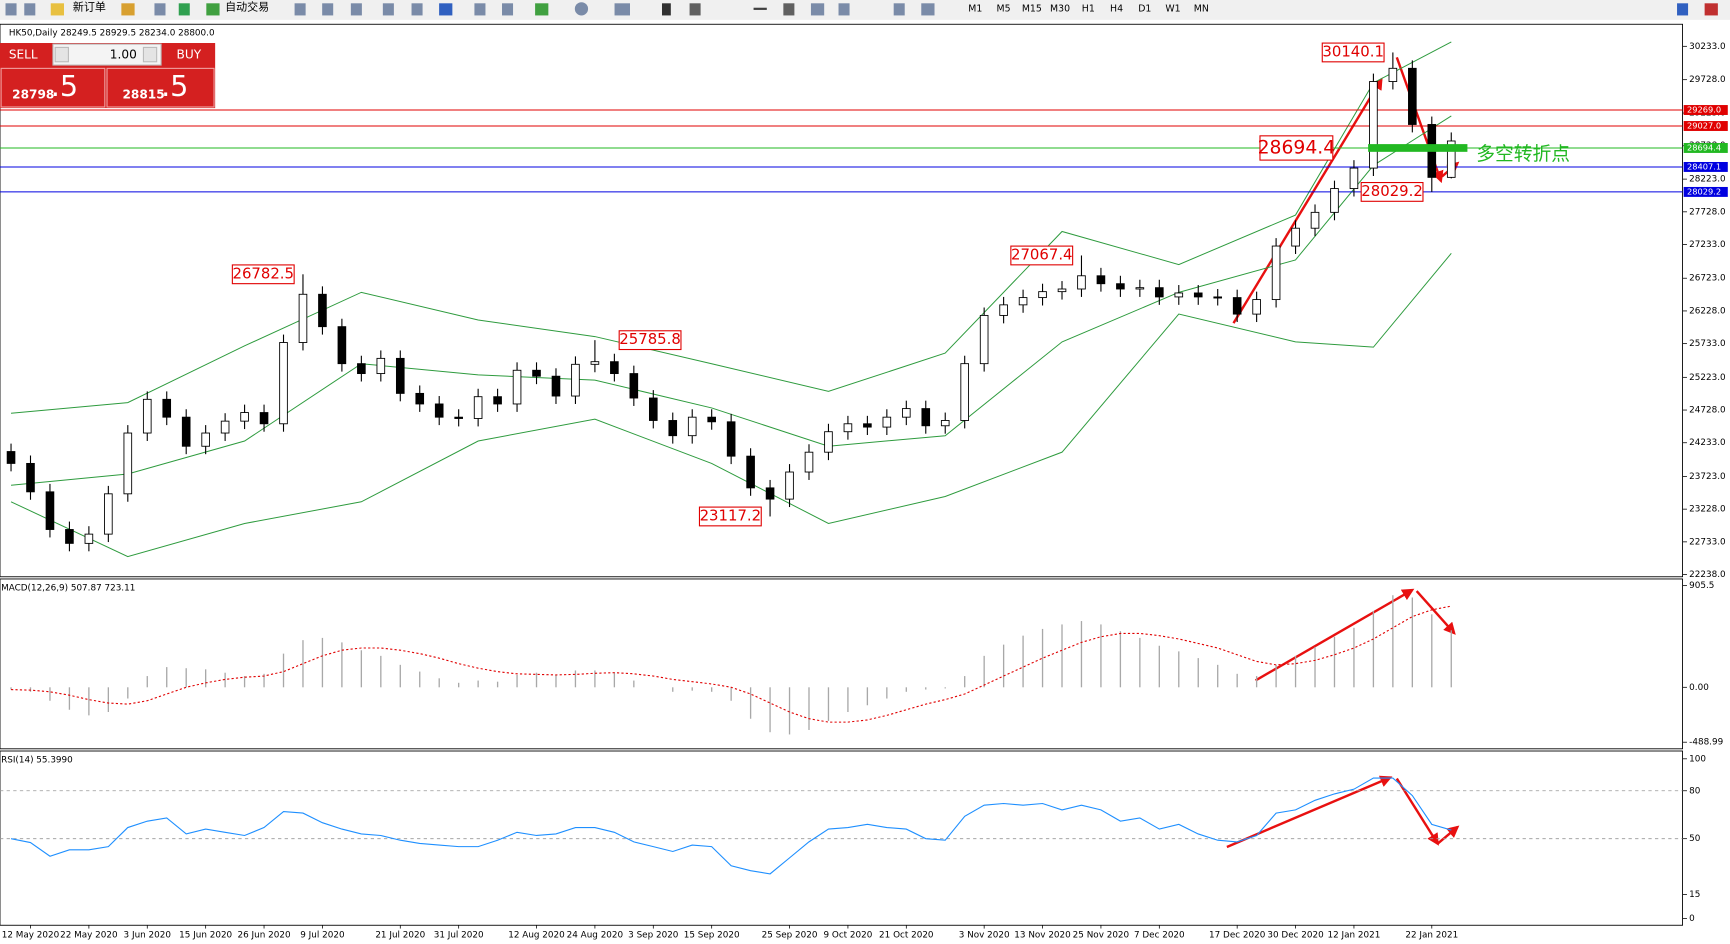 This screenshot has height=944, width=1730. What do you see at coordinates (536, 936) in the screenshot?
I see `x-tick-label: 12 Aug 2020` at bounding box center [536, 936].